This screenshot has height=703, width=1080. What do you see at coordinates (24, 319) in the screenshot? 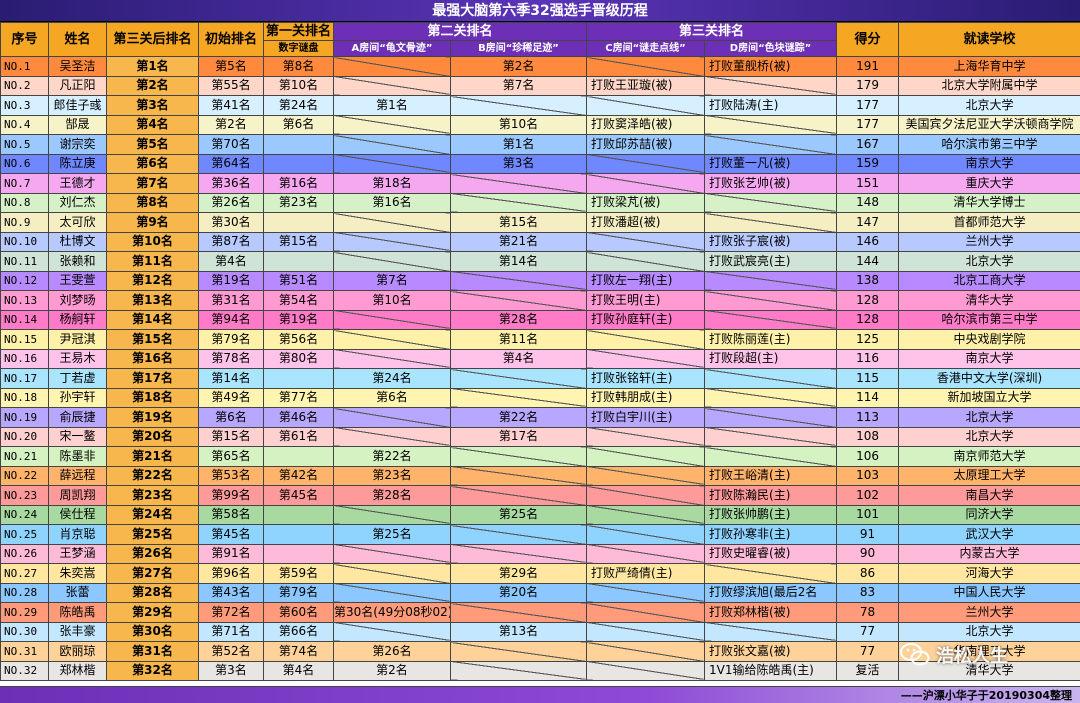
I see `cell-no: NO.14` at bounding box center [24, 319].